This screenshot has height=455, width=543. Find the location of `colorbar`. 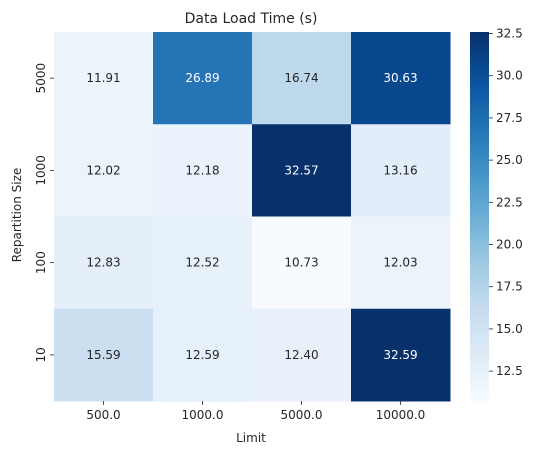

colorbar is located at coordinates (479, 216).